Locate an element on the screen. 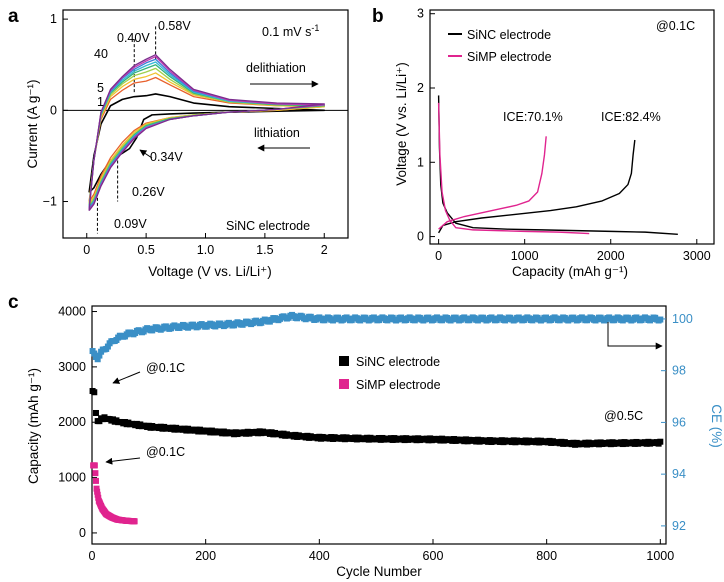  panel-b-xtick-label: 1000 is located at coordinates (525, 256).